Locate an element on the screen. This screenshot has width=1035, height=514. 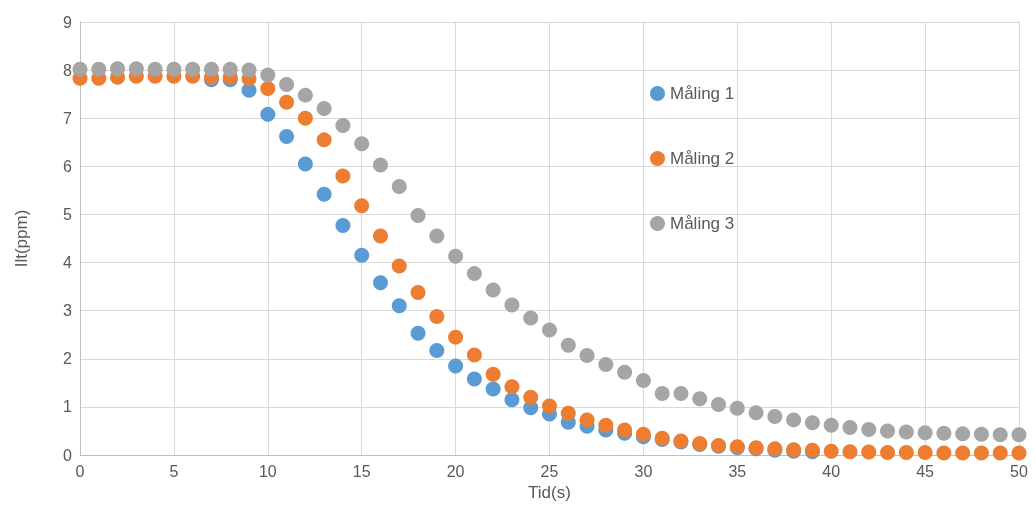
y-tick-label: 4 is located at coordinates (68, 263).